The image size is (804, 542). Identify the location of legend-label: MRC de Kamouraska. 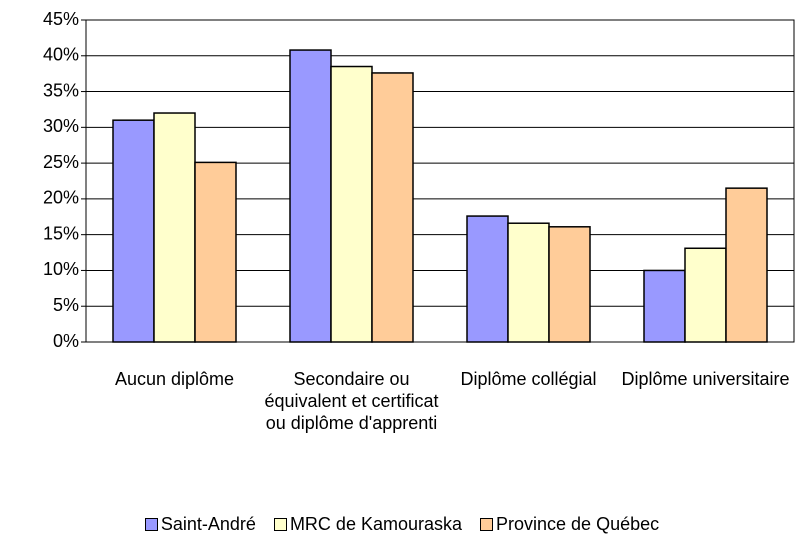
(376, 524).